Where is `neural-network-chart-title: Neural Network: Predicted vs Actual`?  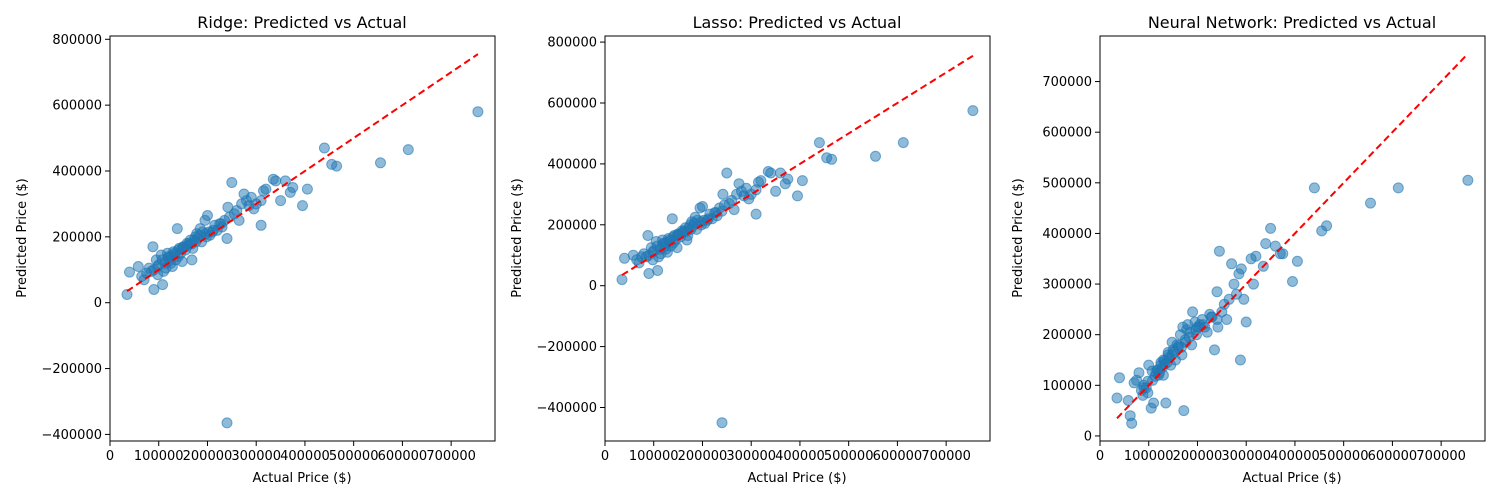
neural-network-chart-title: Neural Network: Predicted vs Actual is located at coordinates (1292, 22).